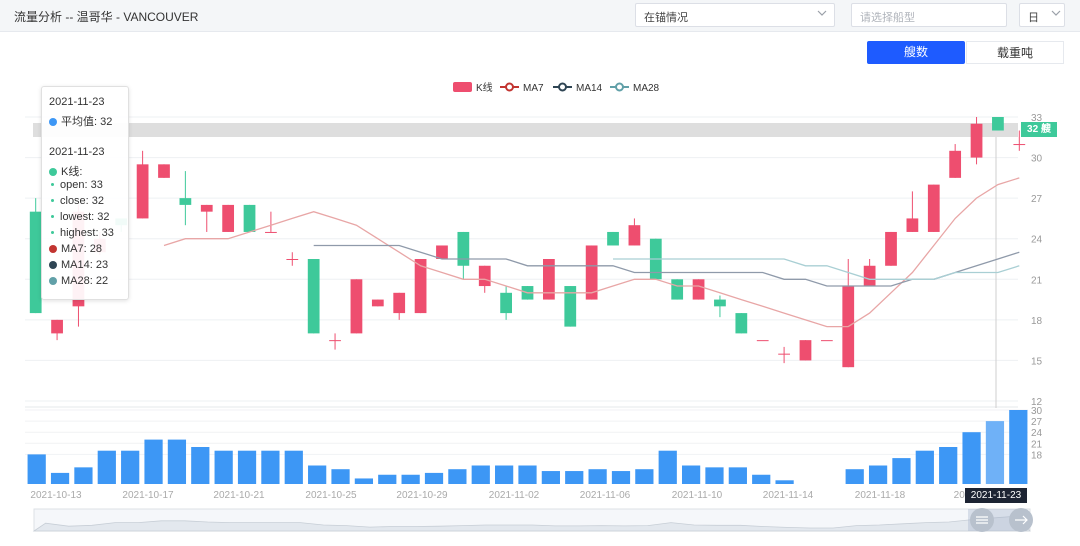 The width and height of the screenshot is (1080, 546). I want to click on drag-handle-icon, so click(982, 520).